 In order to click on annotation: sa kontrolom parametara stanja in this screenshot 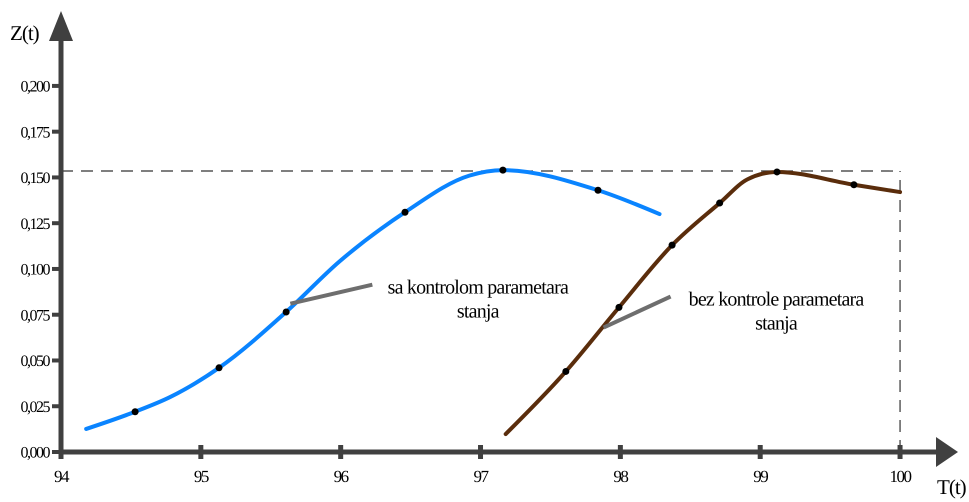, I will do `click(478, 299)`.